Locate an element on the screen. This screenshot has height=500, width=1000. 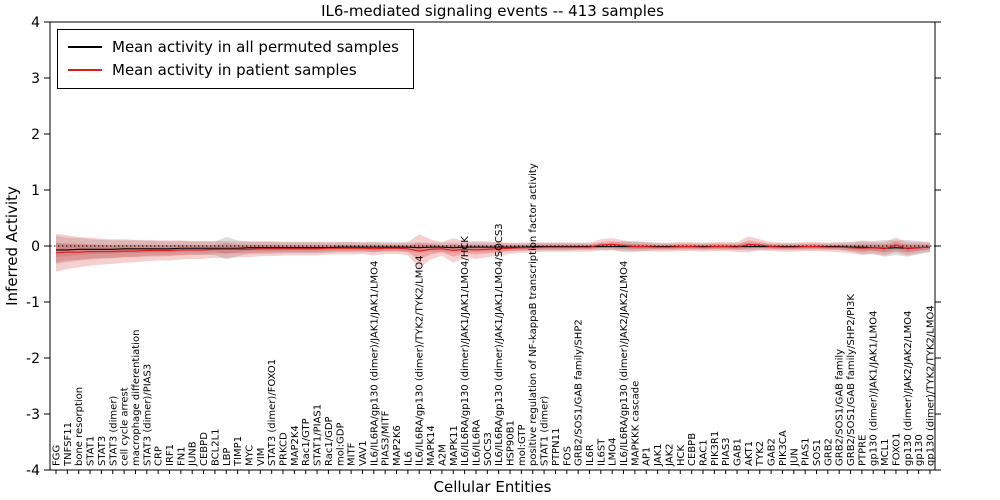
x-tick-label: IL6/IL6RA/gp130 (dimer)/TYK2/TYK2/LMO4 is located at coordinates (420, 360).